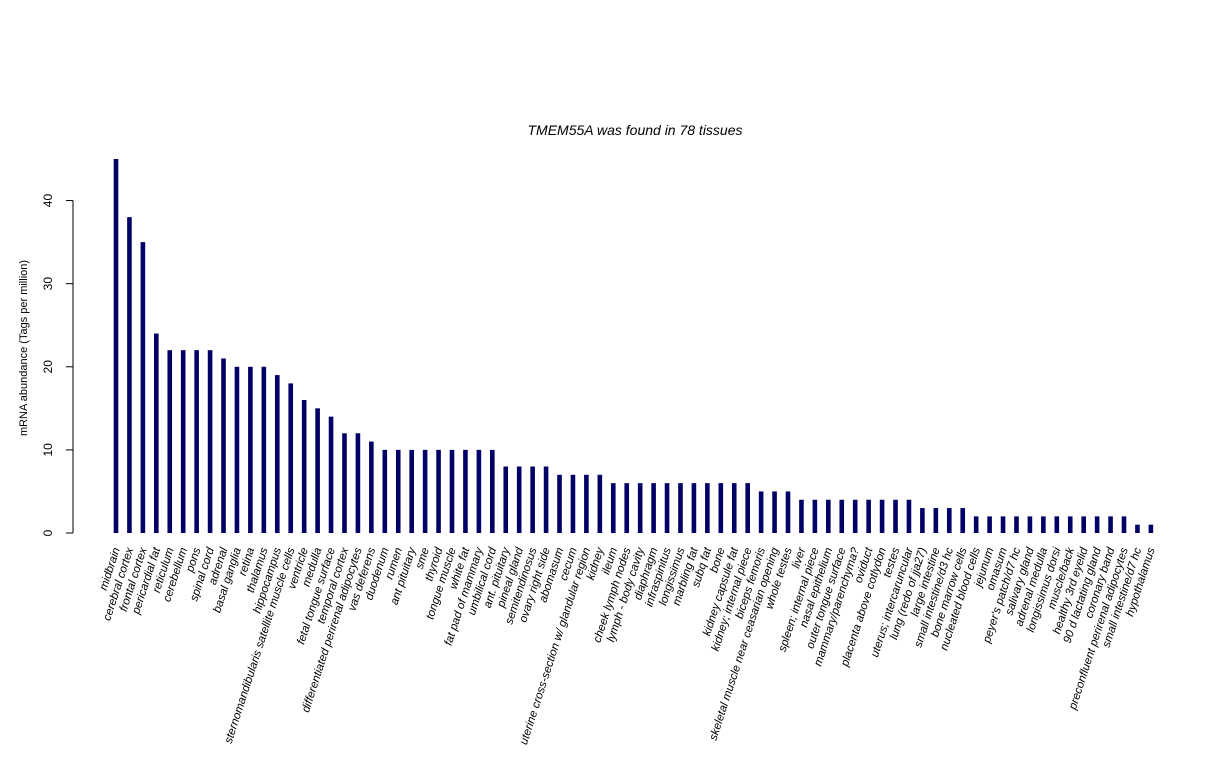 This screenshot has width=1224, height=768. What do you see at coordinates (48, 450) in the screenshot?
I see `y-tick-label: 10` at bounding box center [48, 450].